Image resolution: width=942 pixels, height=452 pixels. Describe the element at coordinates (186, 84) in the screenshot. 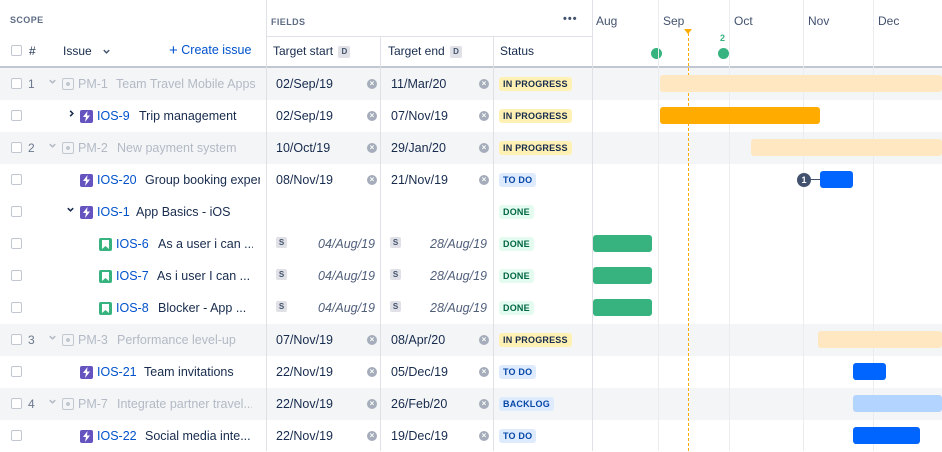

I see `issue-title: Team Travel Mobile Apps` at that location.